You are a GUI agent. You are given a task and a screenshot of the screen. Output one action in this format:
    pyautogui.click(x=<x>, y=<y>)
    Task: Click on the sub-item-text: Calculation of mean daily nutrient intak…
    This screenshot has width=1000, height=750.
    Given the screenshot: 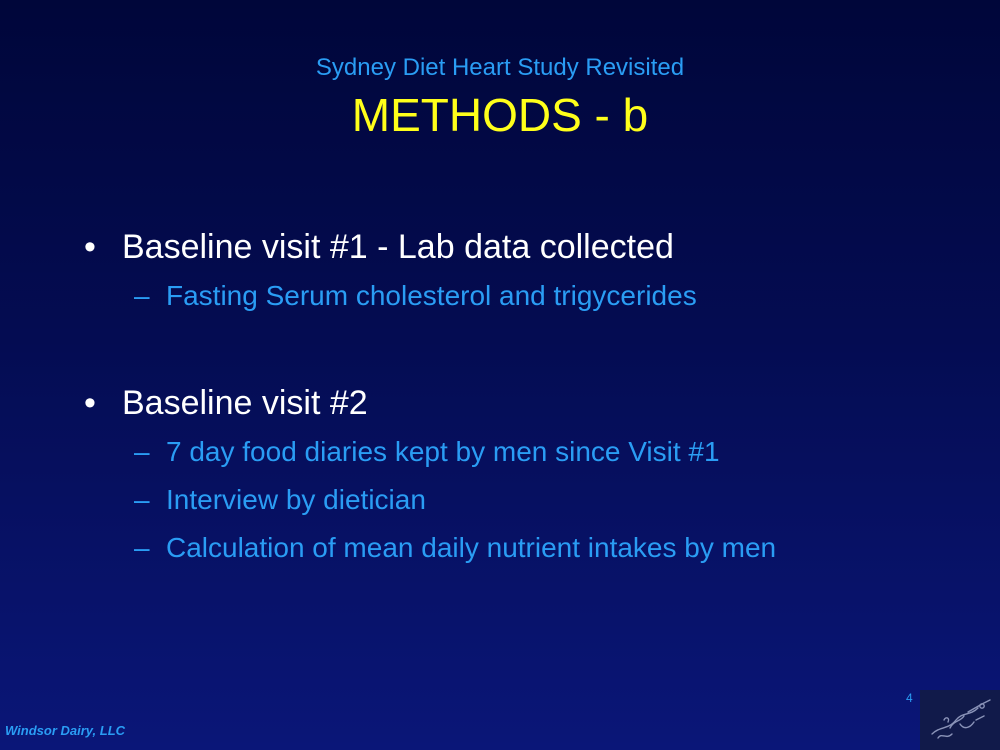 What is the action you would take?
    pyautogui.click(x=471, y=547)
    